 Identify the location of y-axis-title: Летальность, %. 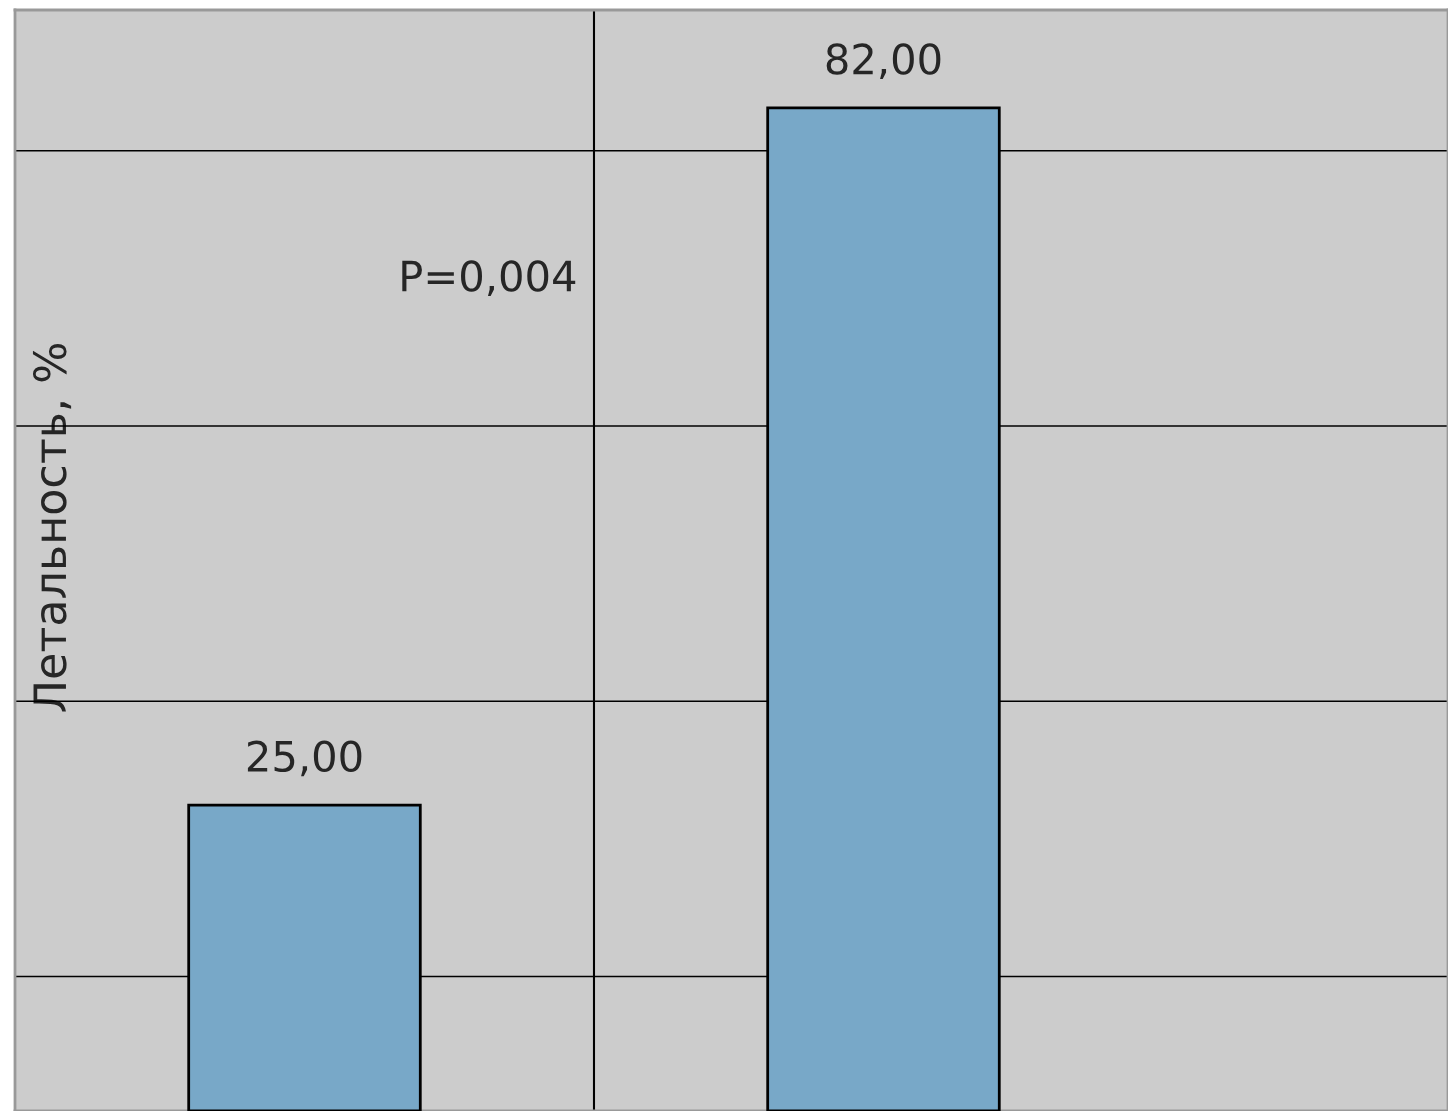
(52, 528).